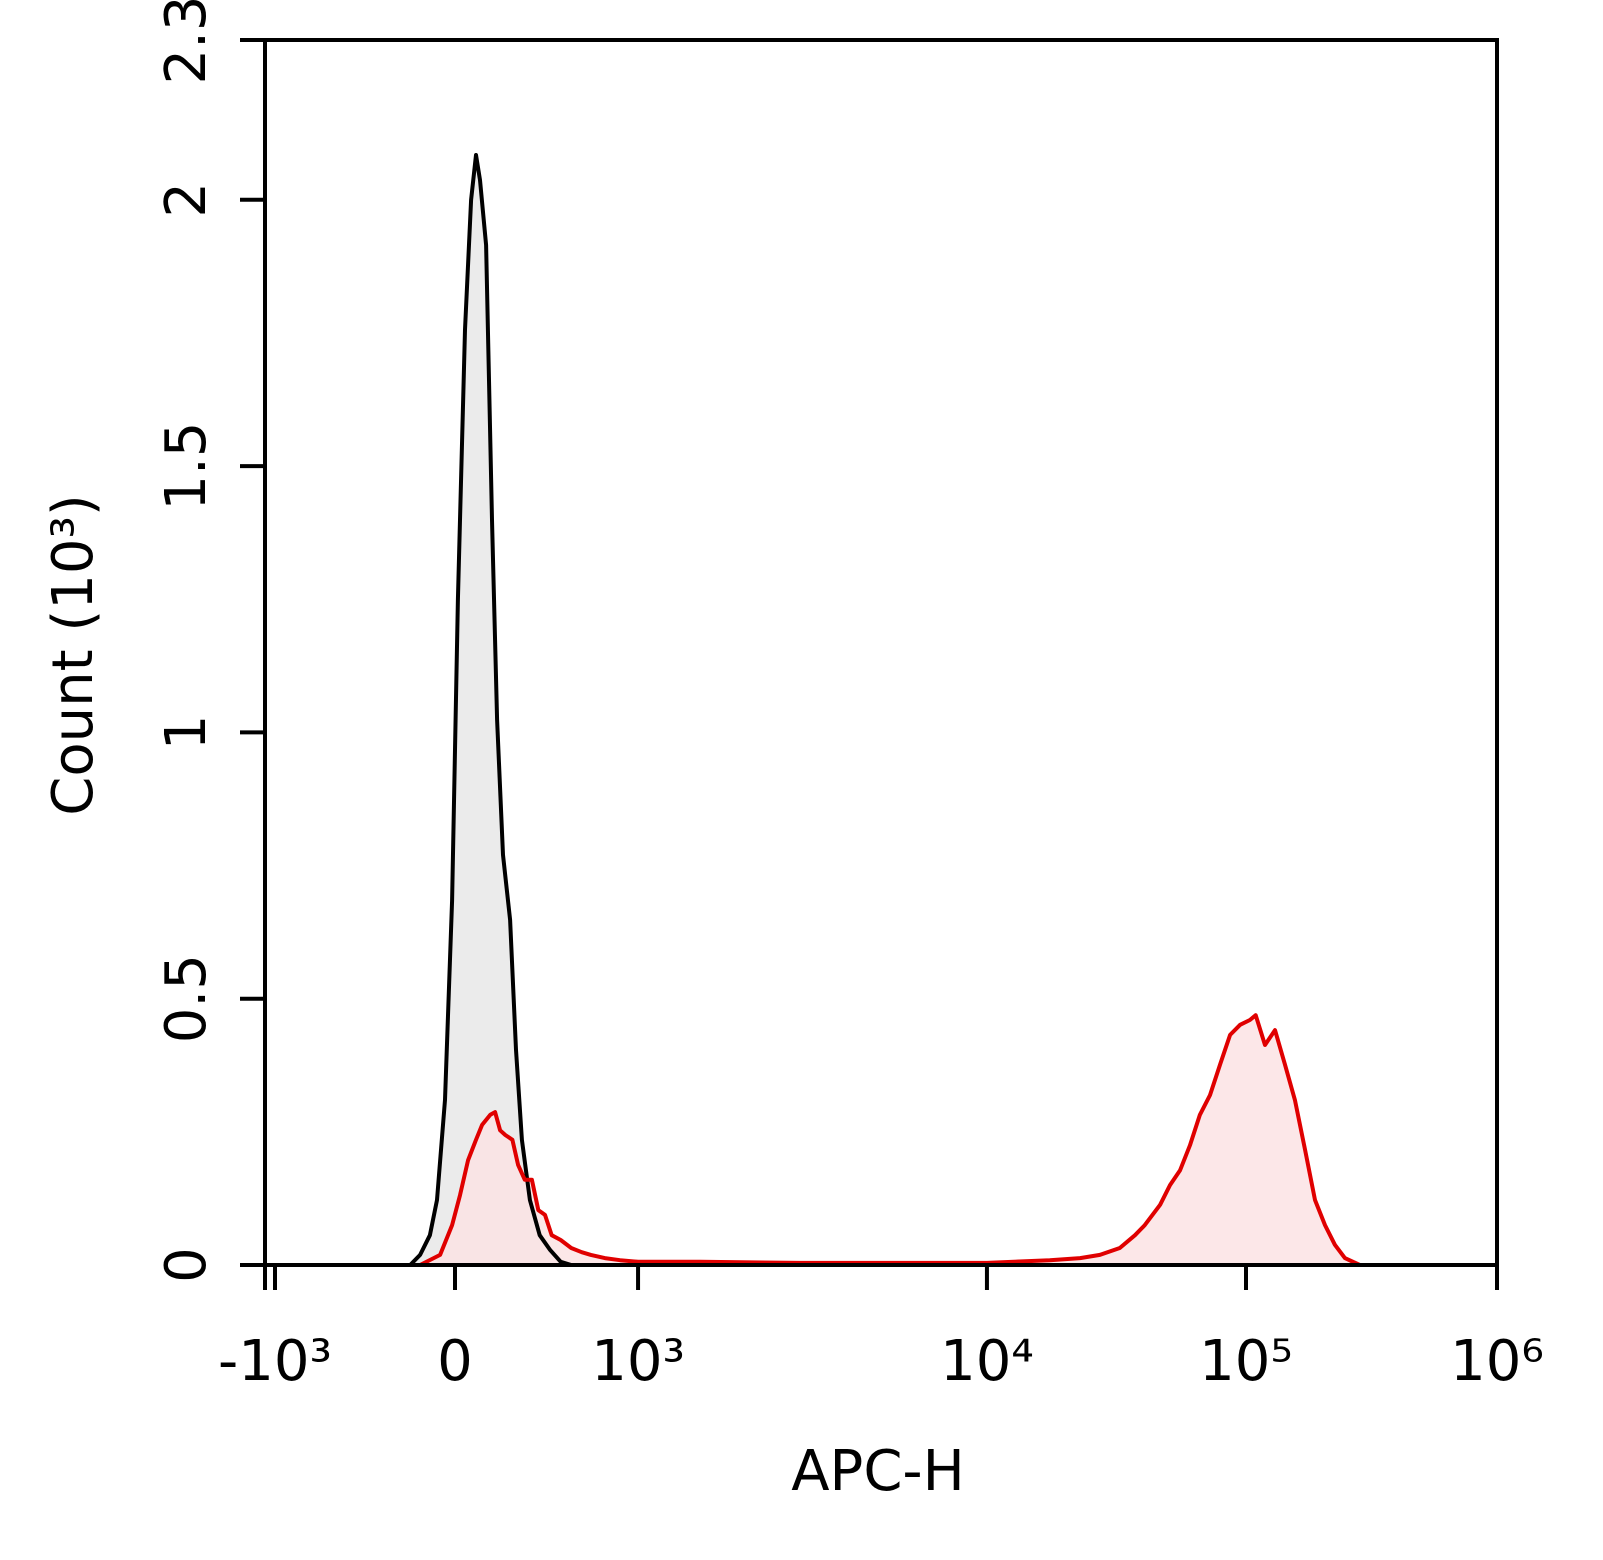  Describe the element at coordinates (186, 998) in the screenshot. I see `y-tick-label: 0.5` at that location.